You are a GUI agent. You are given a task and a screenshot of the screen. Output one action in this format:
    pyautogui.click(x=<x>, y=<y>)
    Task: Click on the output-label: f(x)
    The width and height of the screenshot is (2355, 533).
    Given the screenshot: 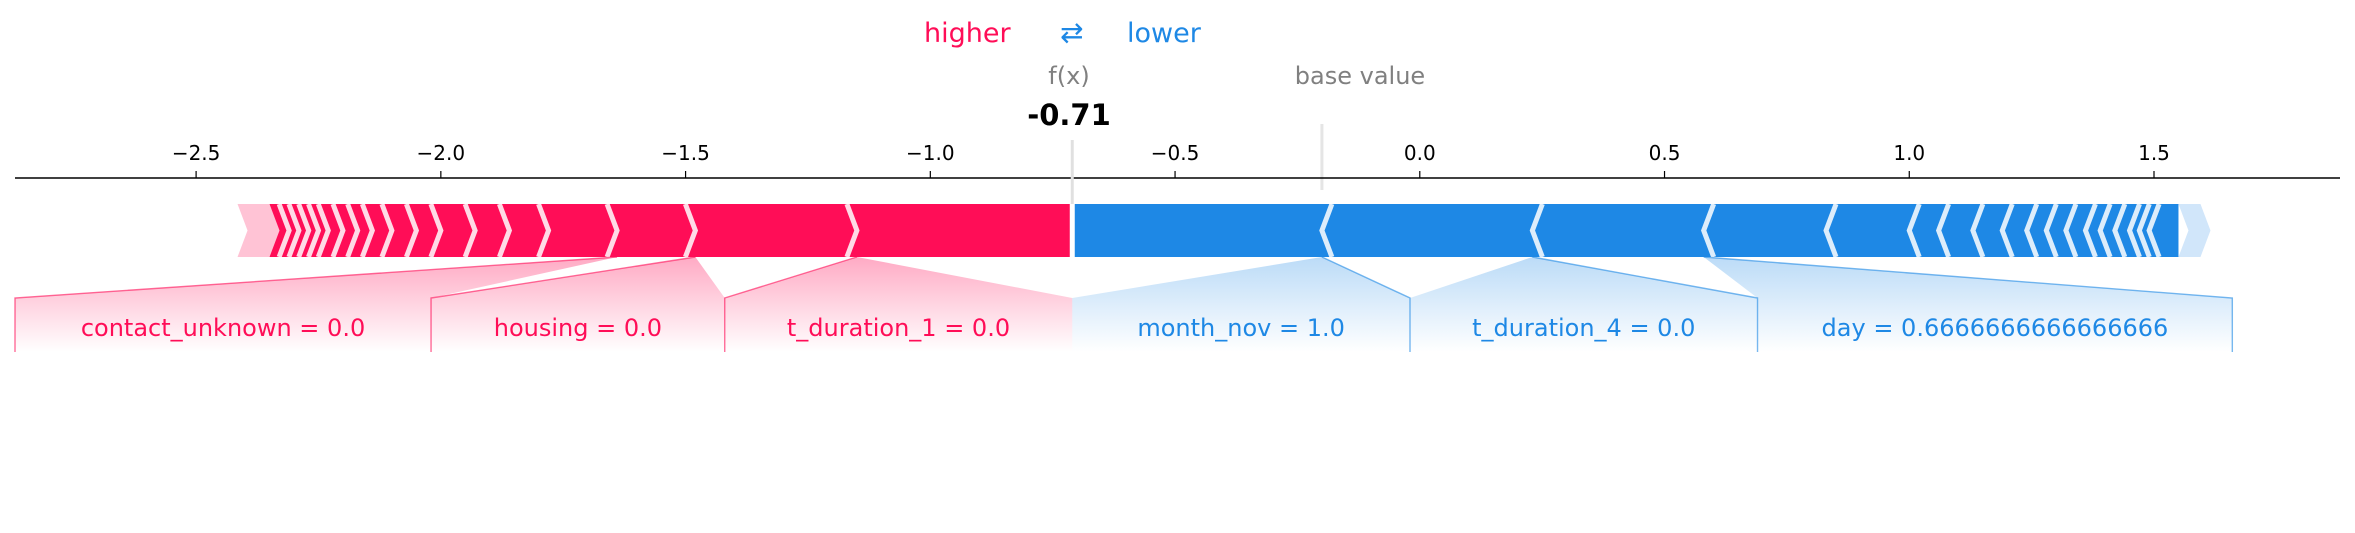 What is the action you would take?
    pyautogui.click(x=1068, y=76)
    